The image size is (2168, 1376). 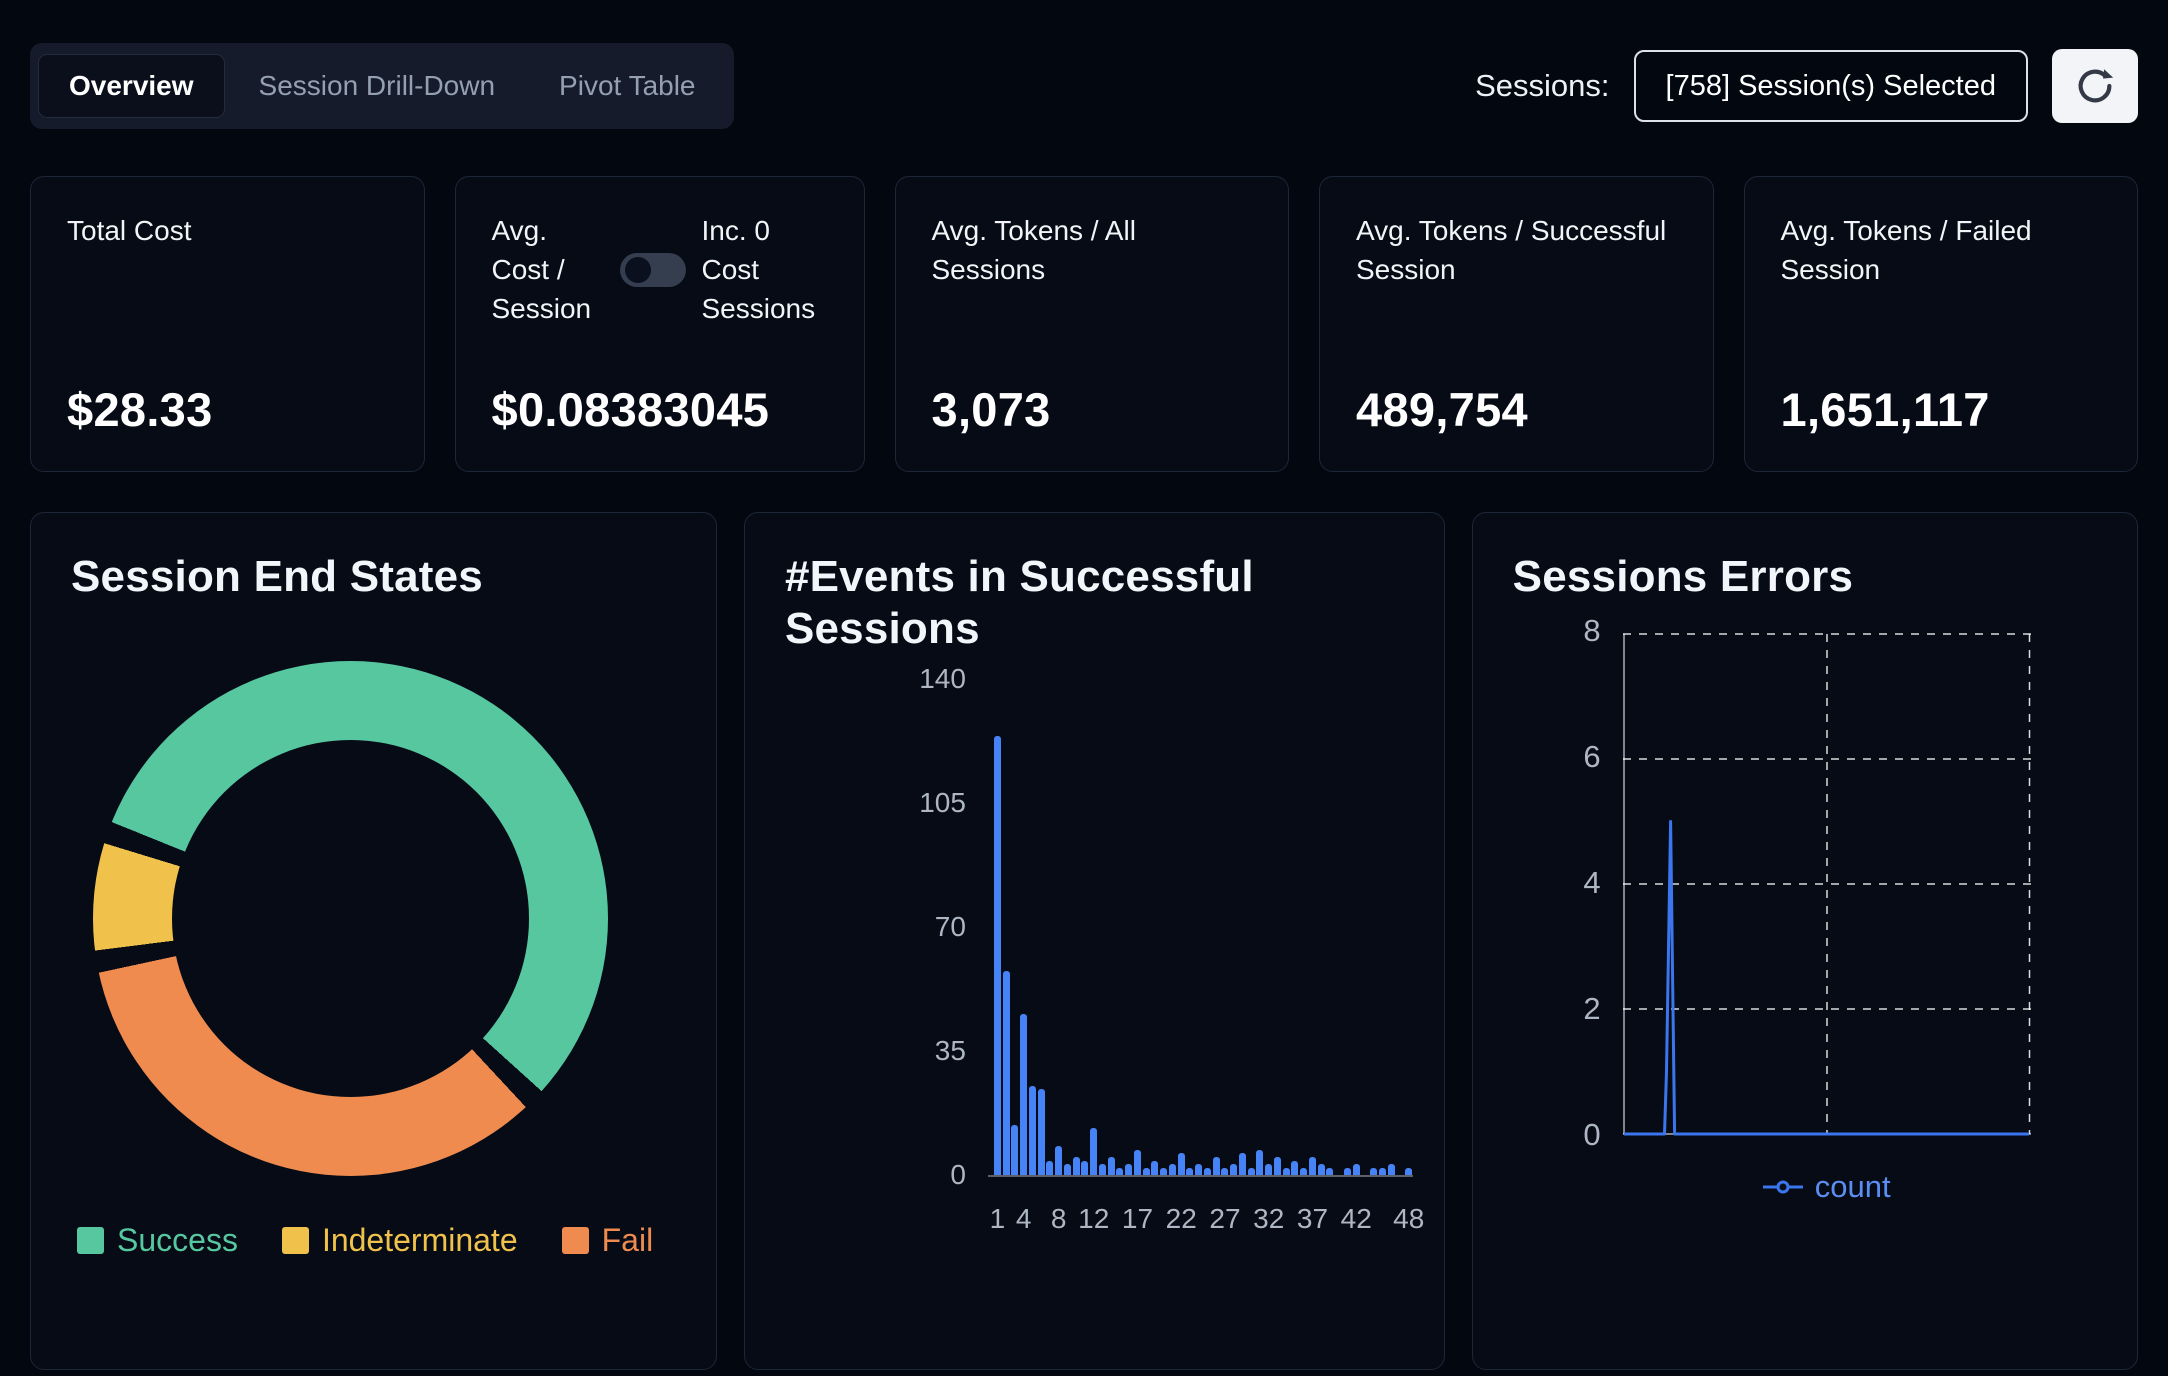 I want to click on sessions-label: Sessions:, so click(x=1542, y=85).